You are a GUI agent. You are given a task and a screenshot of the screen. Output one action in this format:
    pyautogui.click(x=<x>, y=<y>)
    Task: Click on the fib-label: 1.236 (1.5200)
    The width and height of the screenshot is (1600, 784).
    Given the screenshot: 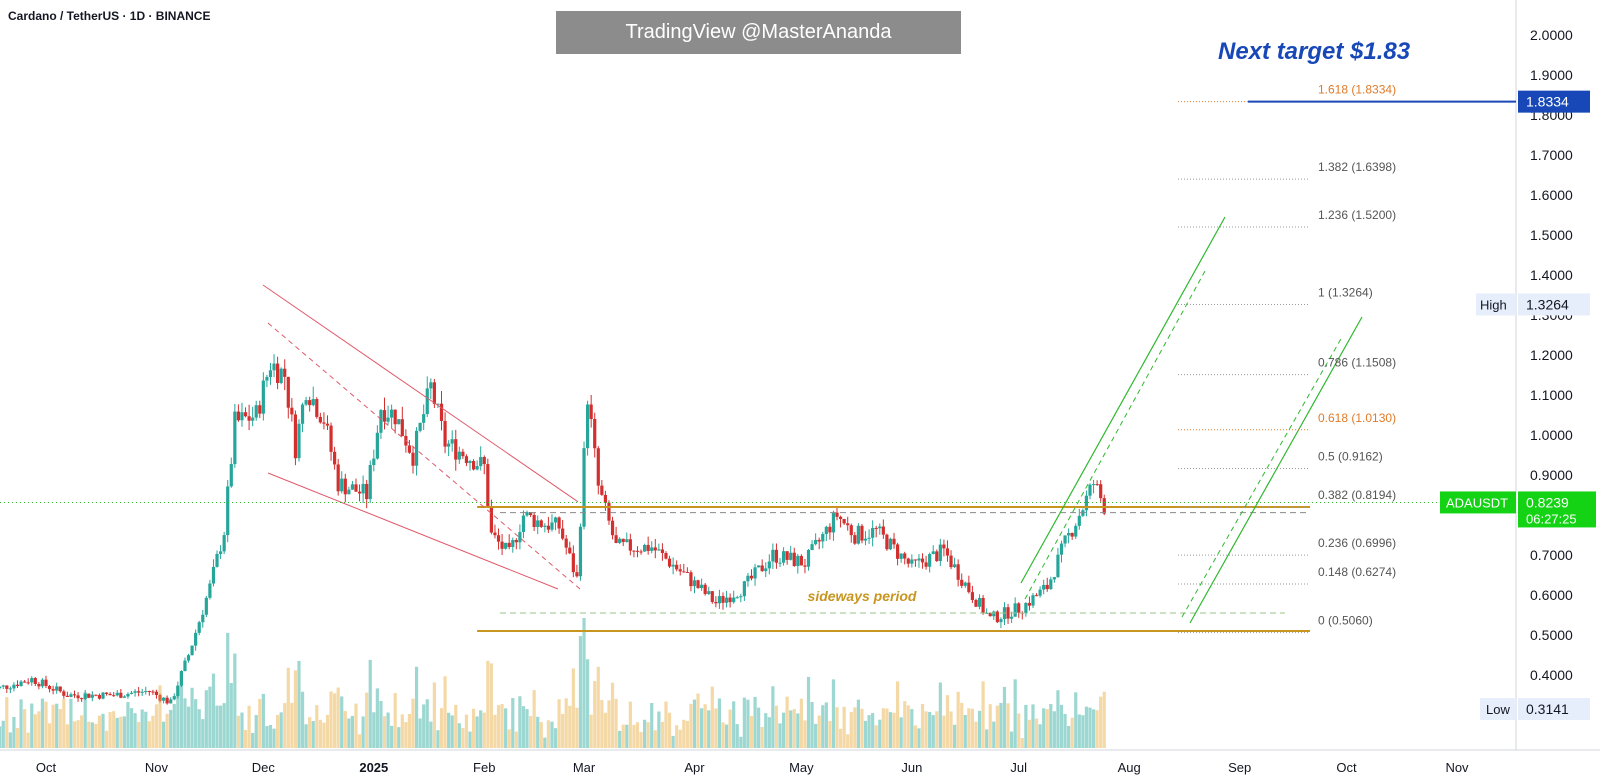 What is the action you would take?
    pyautogui.click(x=1357, y=215)
    